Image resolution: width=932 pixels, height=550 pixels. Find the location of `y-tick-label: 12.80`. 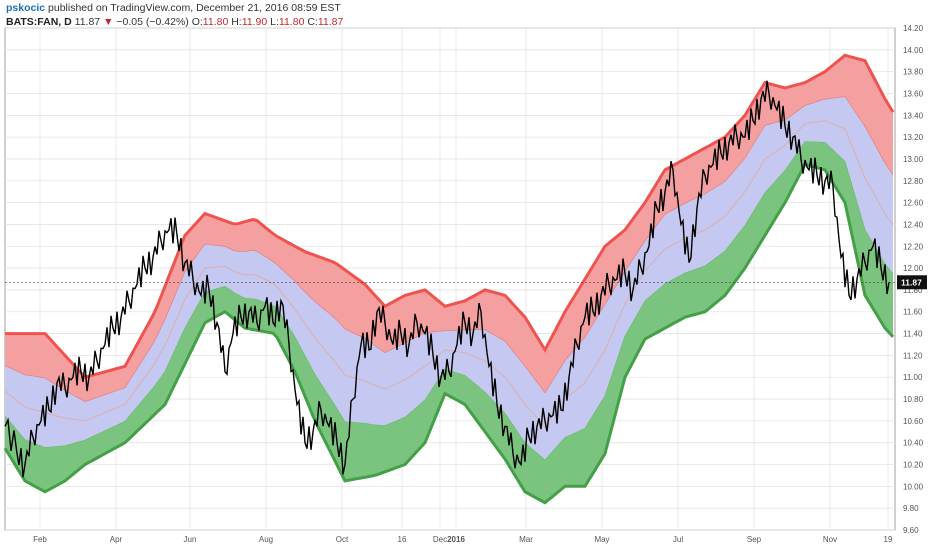

y-tick-label: 12.80 is located at coordinates (913, 181).